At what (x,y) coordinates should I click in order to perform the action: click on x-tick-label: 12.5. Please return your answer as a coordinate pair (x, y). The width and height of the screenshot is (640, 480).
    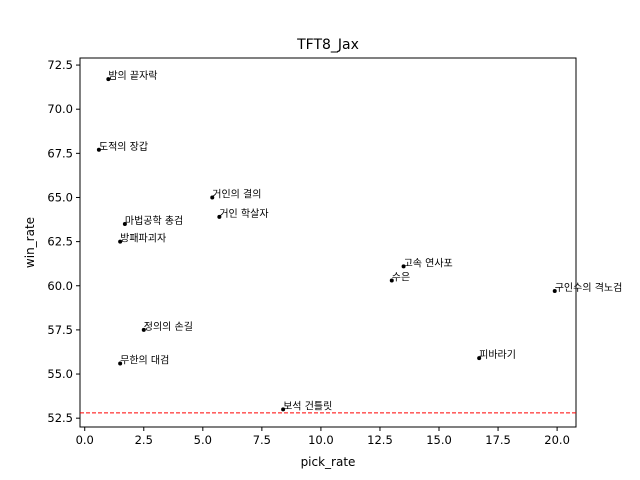
    Looking at the image, I should click on (380, 440).